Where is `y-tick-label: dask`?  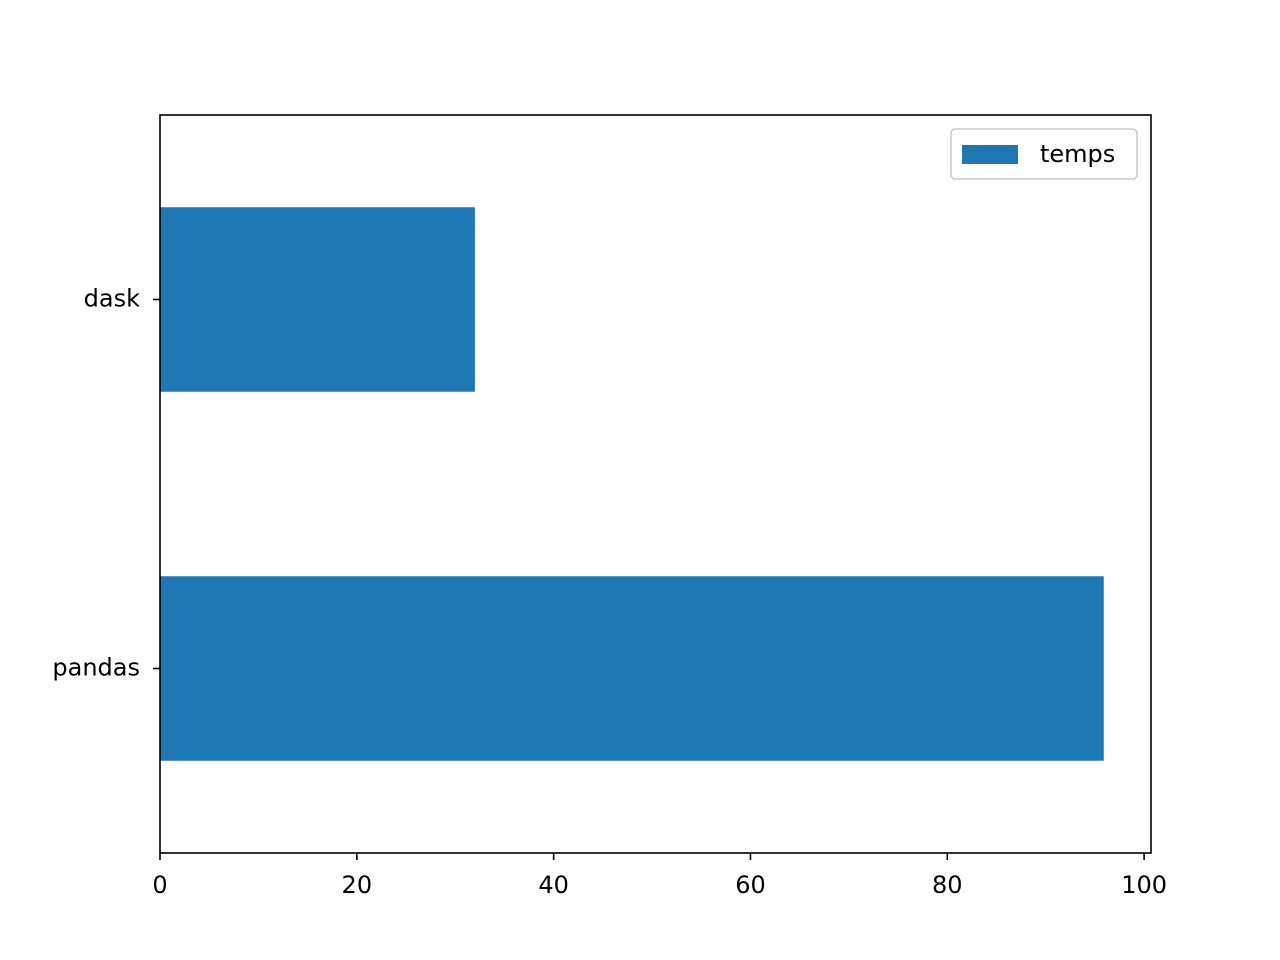 y-tick-label: dask is located at coordinates (112, 299).